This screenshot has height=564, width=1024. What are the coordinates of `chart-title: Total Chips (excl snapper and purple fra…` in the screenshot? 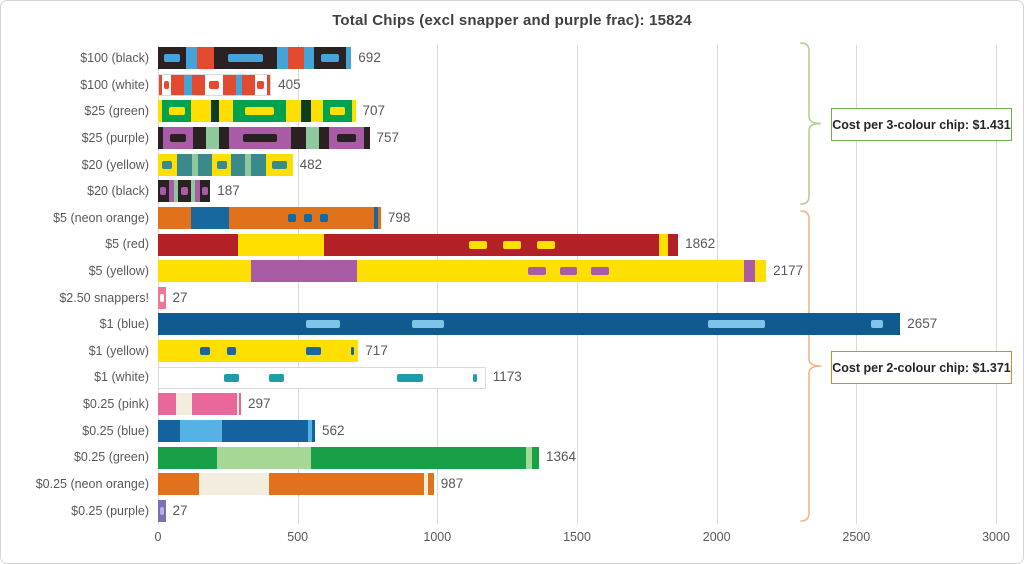 It's located at (512, 20).